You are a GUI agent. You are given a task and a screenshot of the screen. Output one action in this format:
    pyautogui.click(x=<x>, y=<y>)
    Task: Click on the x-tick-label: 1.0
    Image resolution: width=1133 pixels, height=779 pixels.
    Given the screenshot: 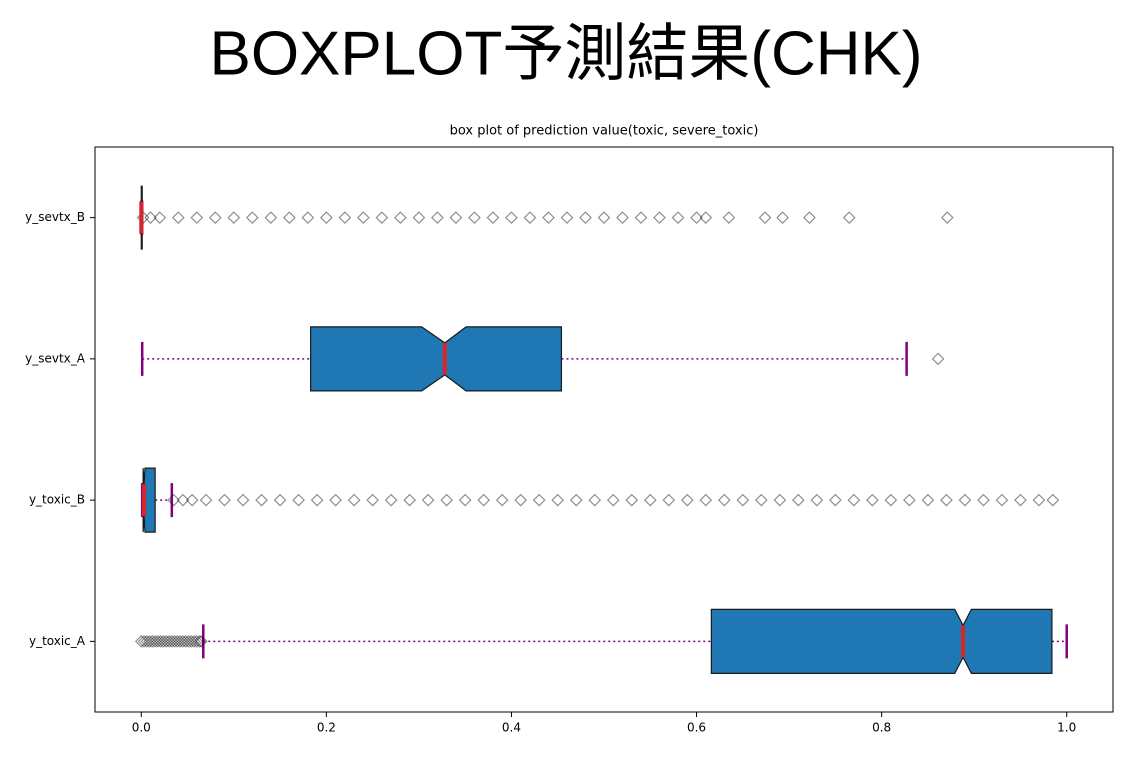 What is the action you would take?
    pyautogui.click(x=1066, y=728)
    